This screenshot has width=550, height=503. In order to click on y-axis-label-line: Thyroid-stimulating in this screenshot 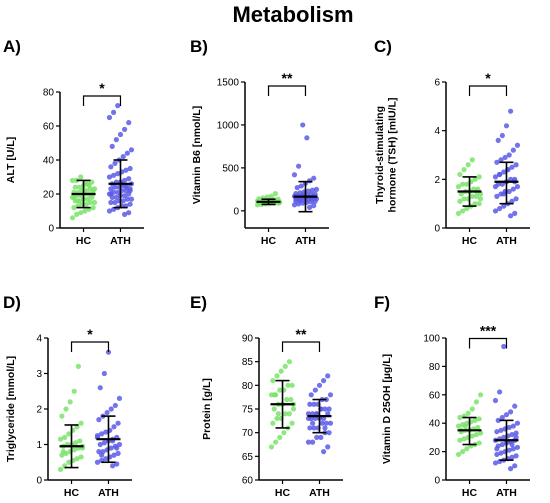, I will do `click(380, 155)`.